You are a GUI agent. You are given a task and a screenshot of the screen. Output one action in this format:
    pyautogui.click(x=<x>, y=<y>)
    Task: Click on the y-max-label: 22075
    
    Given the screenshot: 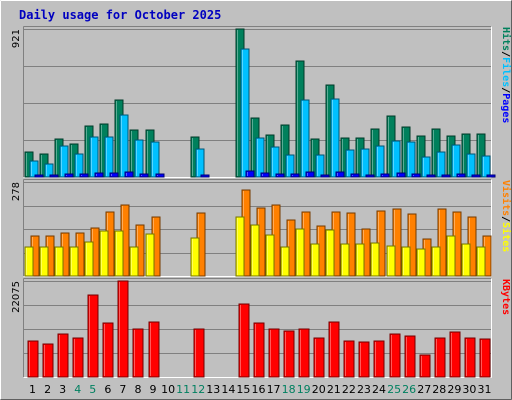 What is the action you would take?
    pyautogui.click(x=16, y=297)
    